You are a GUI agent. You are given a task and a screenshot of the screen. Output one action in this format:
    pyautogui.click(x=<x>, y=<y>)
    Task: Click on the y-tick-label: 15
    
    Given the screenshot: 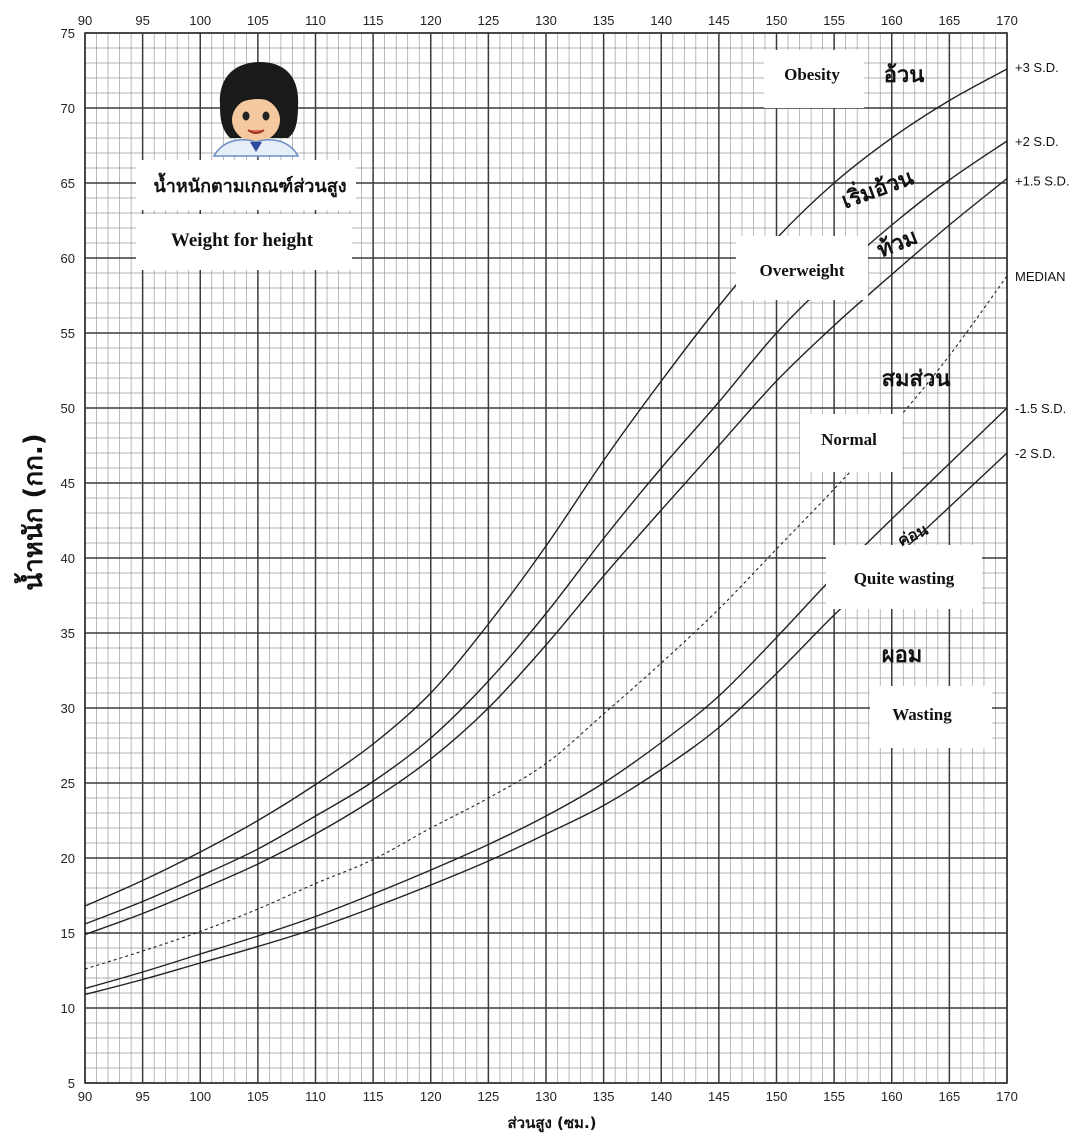 What is the action you would take?
    pyautogui.click(x=68, y=933)
    